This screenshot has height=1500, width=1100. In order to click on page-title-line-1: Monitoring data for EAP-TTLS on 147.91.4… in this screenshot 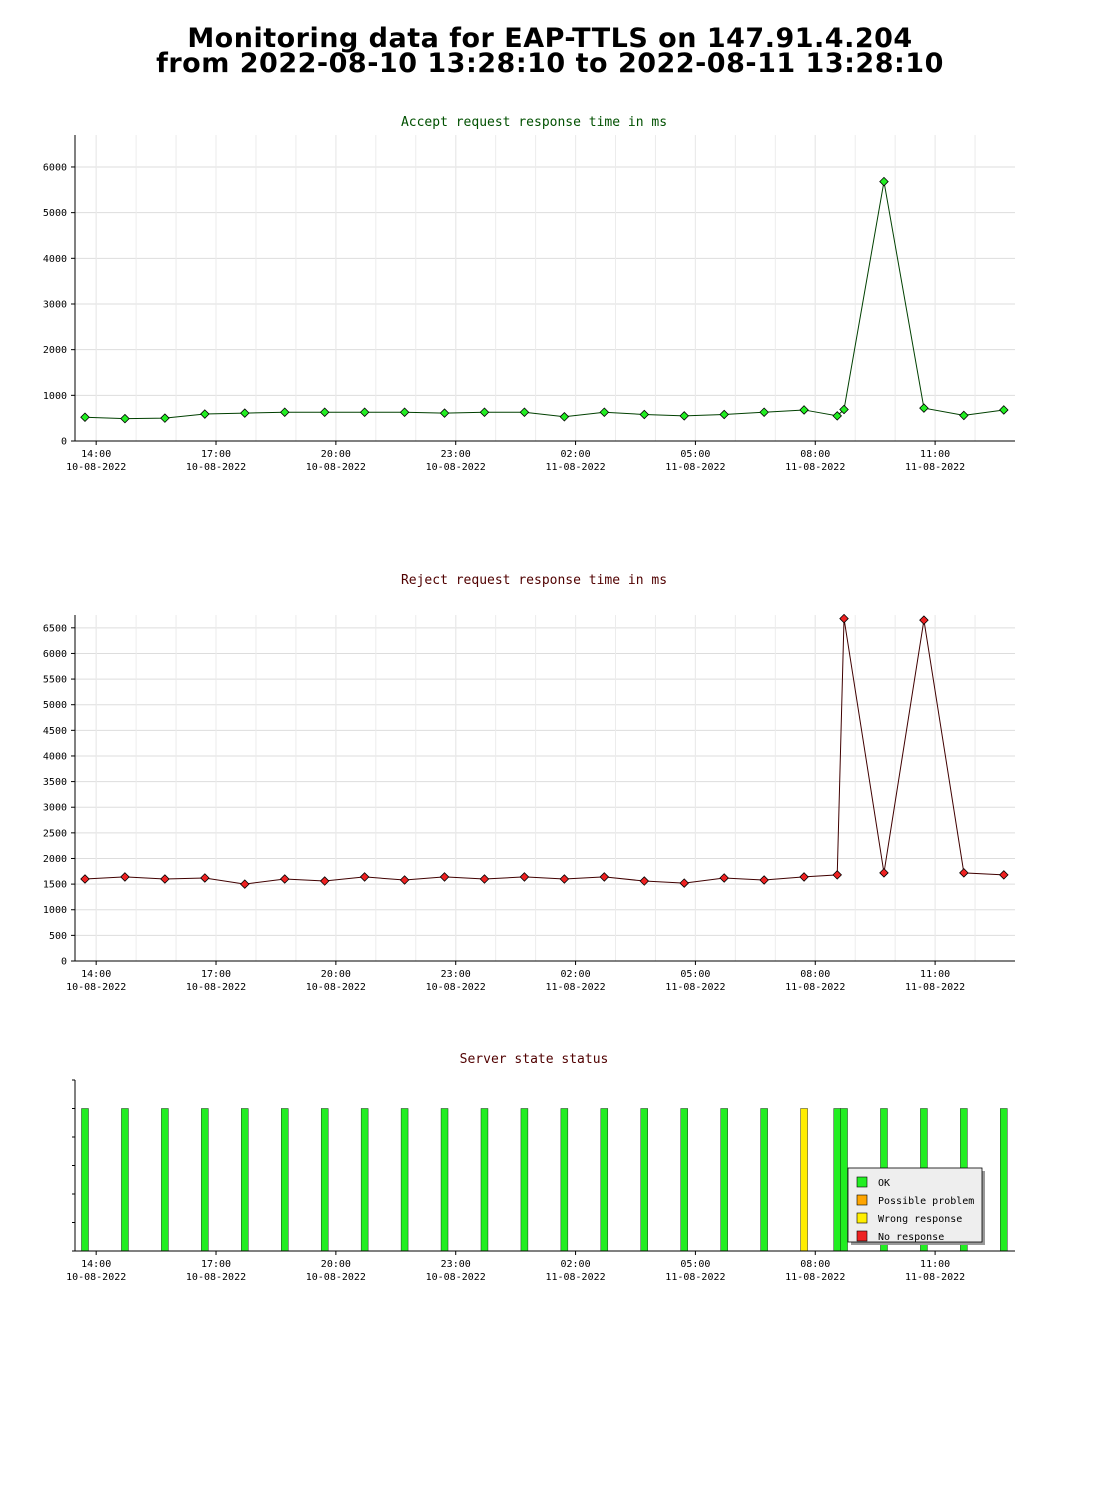, I will do `click(550, 38)`.